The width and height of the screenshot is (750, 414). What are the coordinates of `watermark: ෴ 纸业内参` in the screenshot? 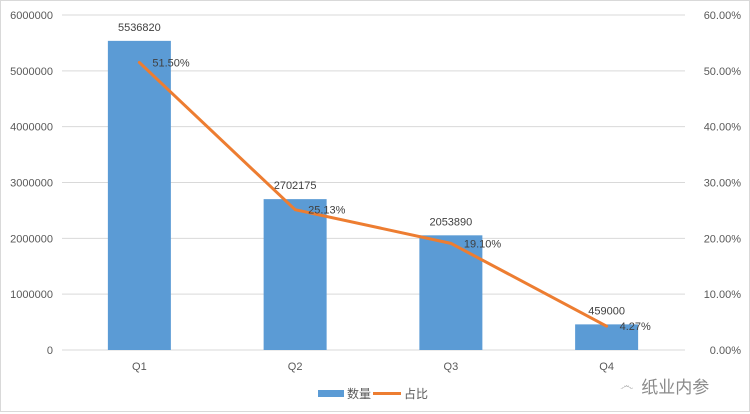 It's located at (664, 385).